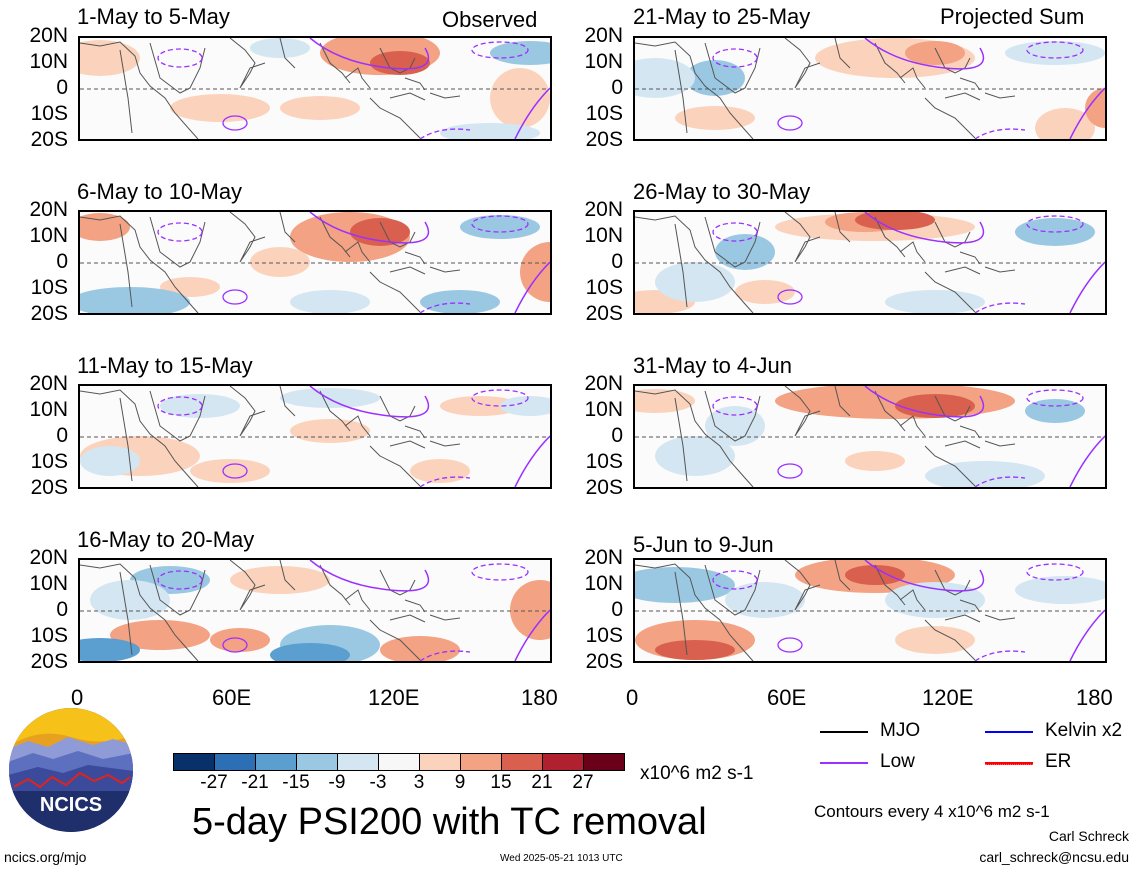  I want to click on legend-mjo-line, so click(844, 732).